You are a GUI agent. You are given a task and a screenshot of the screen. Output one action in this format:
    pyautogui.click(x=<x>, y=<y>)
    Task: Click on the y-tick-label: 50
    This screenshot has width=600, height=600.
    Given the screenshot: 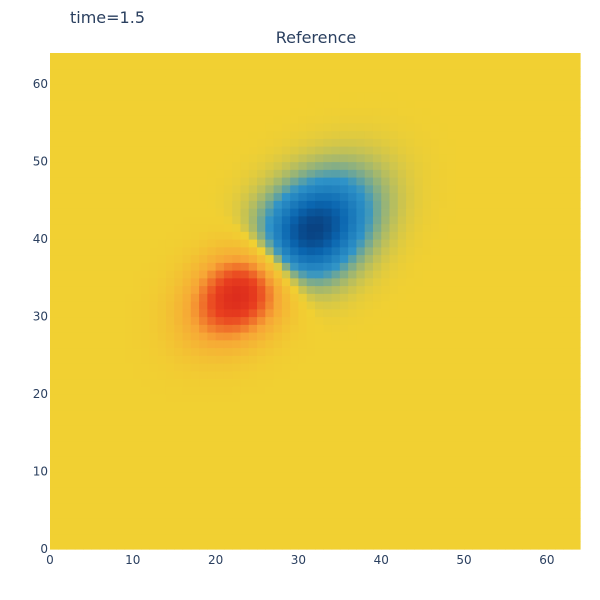 What is the action you would take?
    pyautogui.click(x=40, y=162)
    